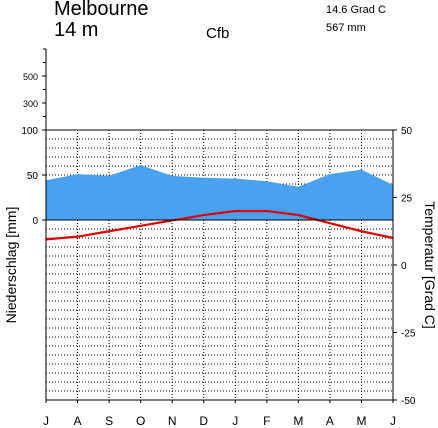 The width and height of the screenshot is (438, 428). What do you see at coordinates (35, 221) in the screenshot?
I see `left-tick-label: 0` at bounding box center [35, 221].